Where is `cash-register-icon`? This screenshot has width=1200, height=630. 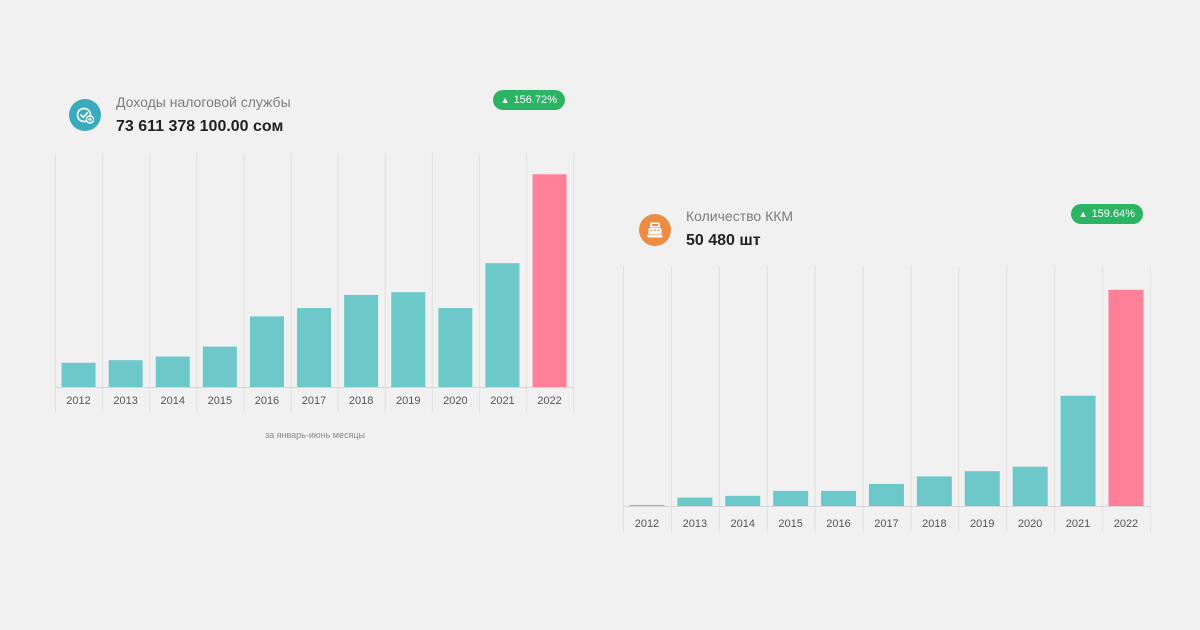 cash-register-icon is located at coordinates (655, 230).